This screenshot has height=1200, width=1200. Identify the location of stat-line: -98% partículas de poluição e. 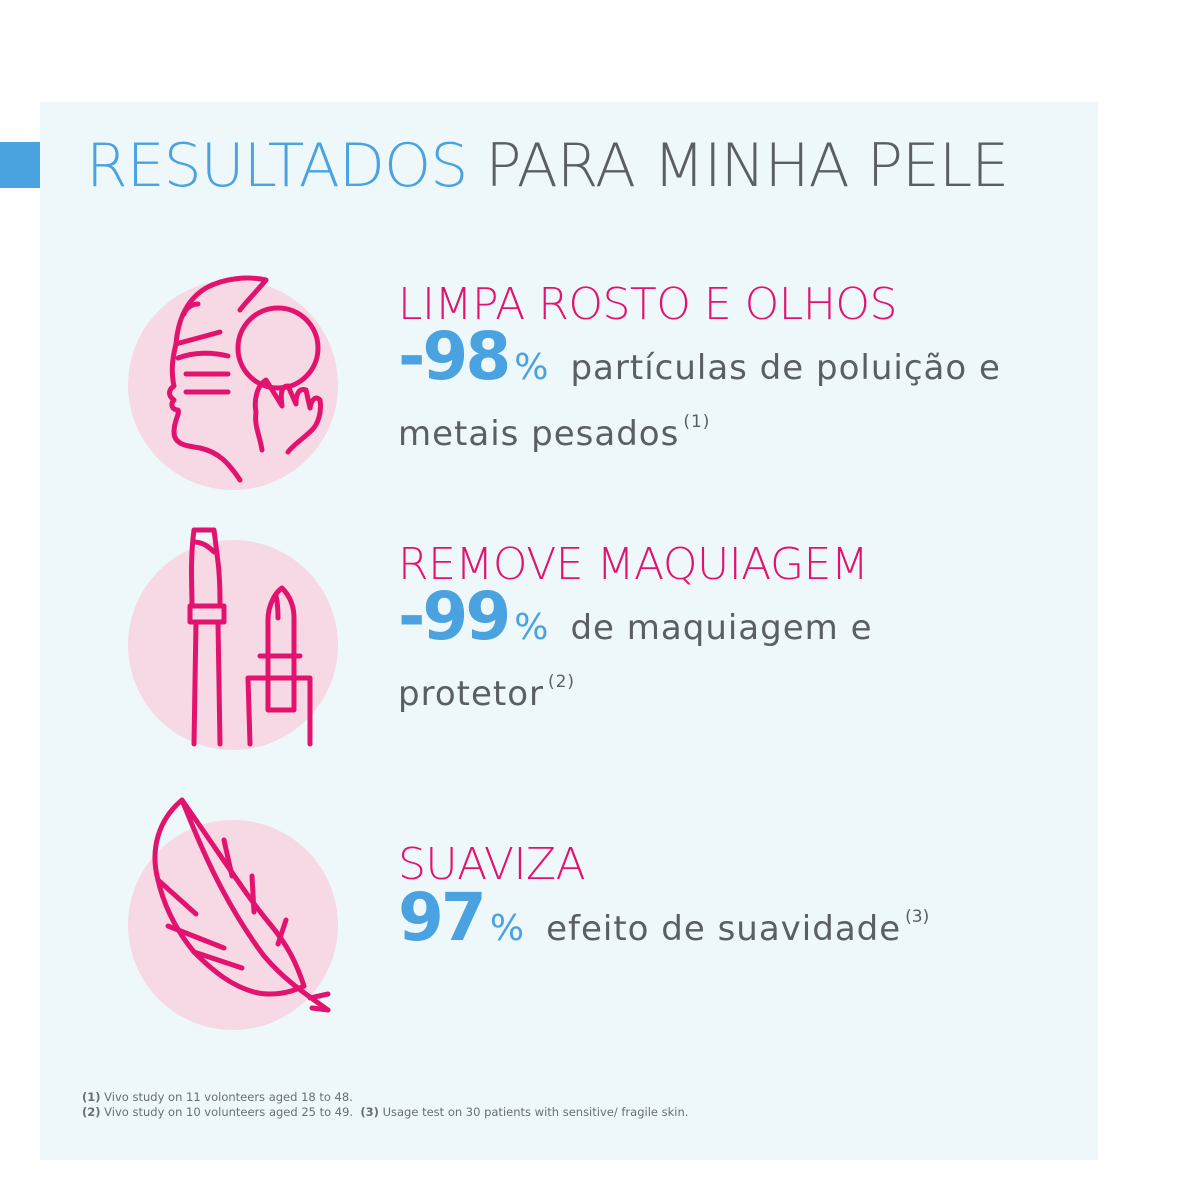
(718, 362).